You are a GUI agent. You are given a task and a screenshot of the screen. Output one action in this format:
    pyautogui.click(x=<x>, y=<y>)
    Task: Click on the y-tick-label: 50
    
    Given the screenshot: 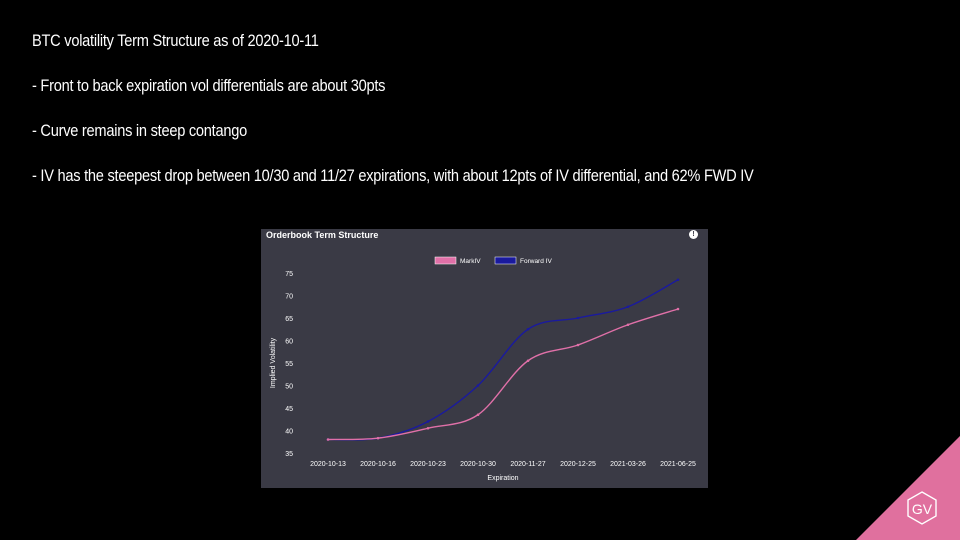 What is the action you would take?
    pyautogui.click(x=289, y=387)
    